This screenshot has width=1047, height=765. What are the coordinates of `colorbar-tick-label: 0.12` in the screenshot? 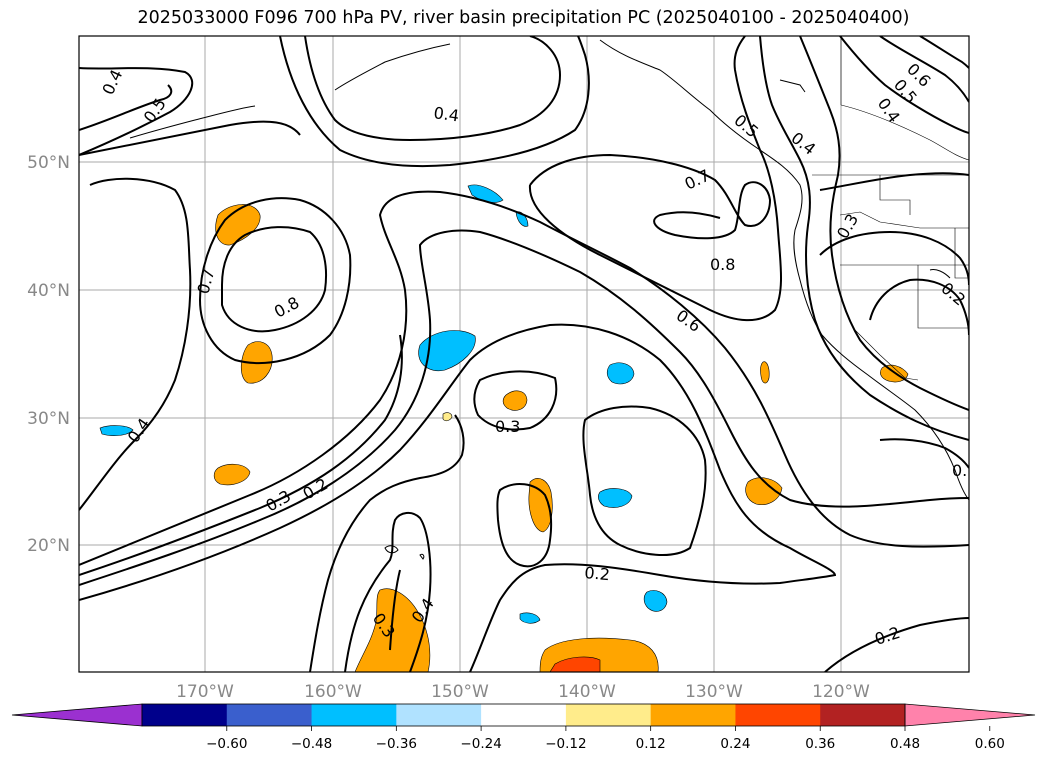 It's located at (651, 744).